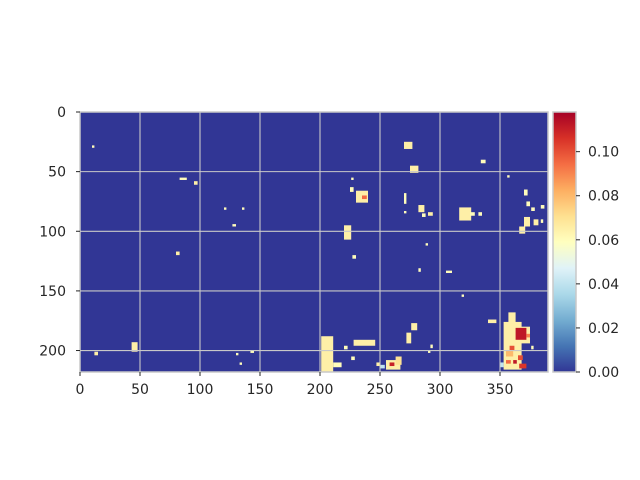 This screenshot has height=480, width=640. Describe the element at coordinates (320, 390) in the screenshot. I see `x-tick-label: 200` at that location.